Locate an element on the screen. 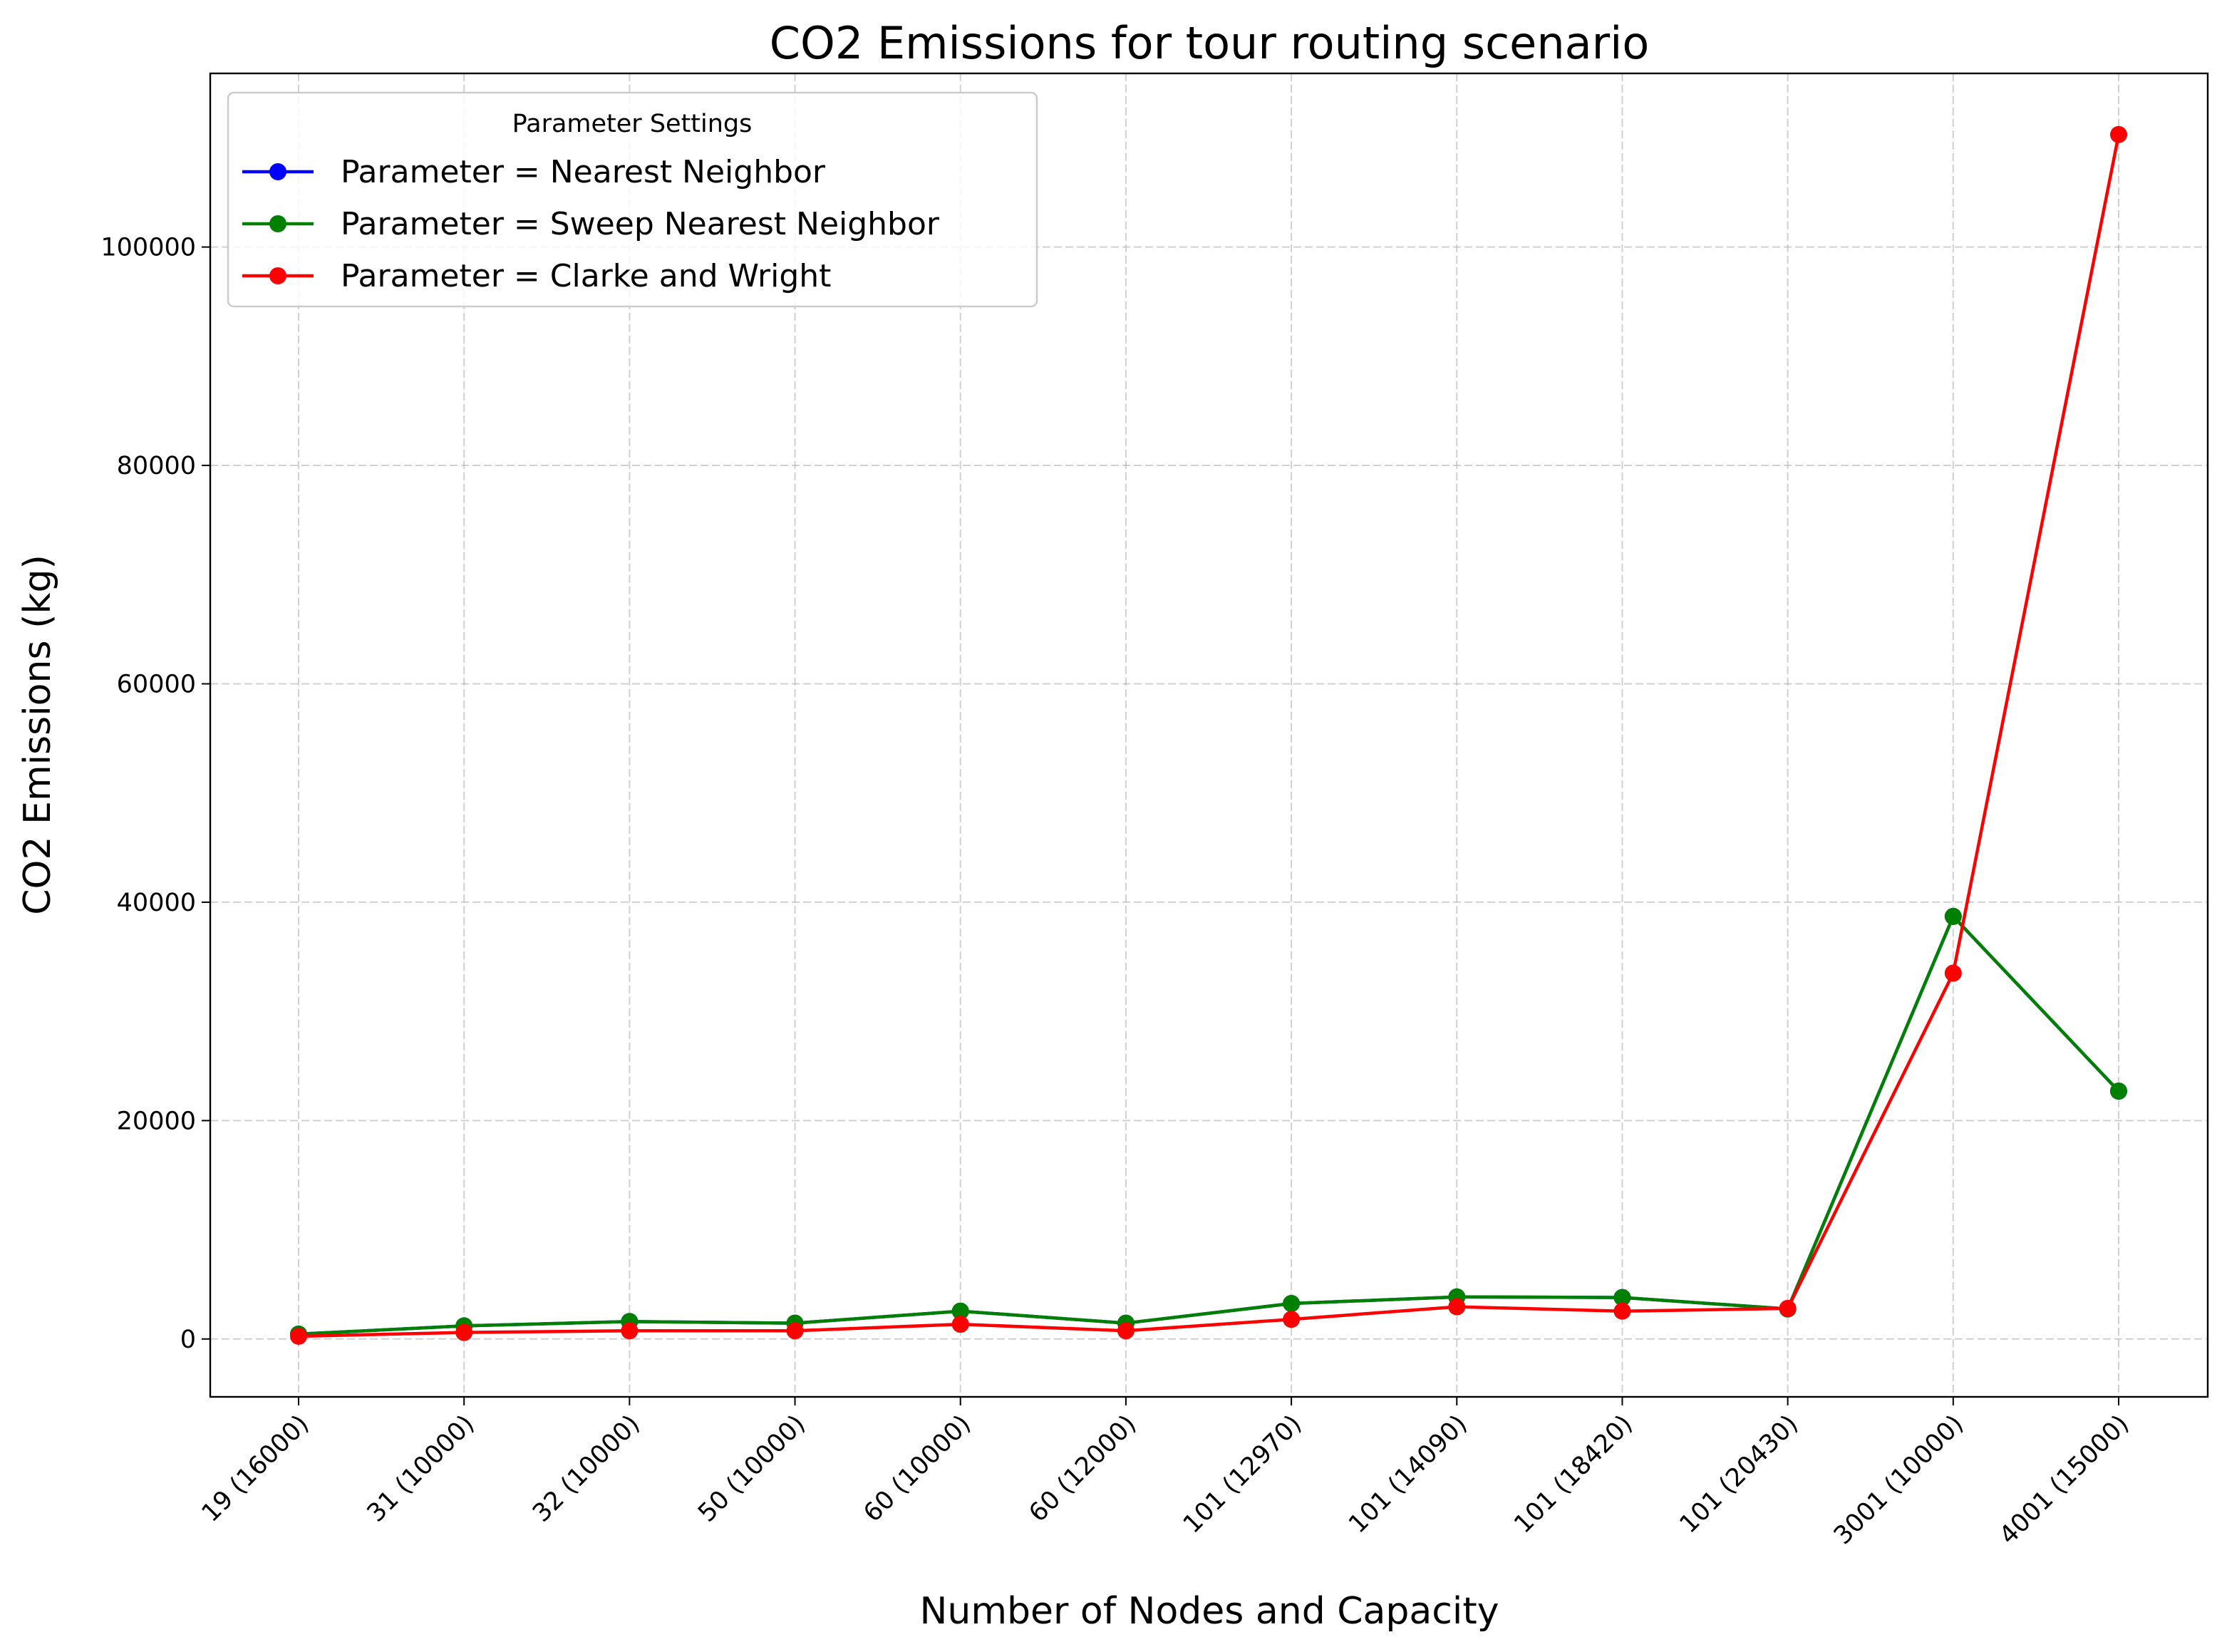  legend-title: Parameter Settings is located at coordinates (632, 124).